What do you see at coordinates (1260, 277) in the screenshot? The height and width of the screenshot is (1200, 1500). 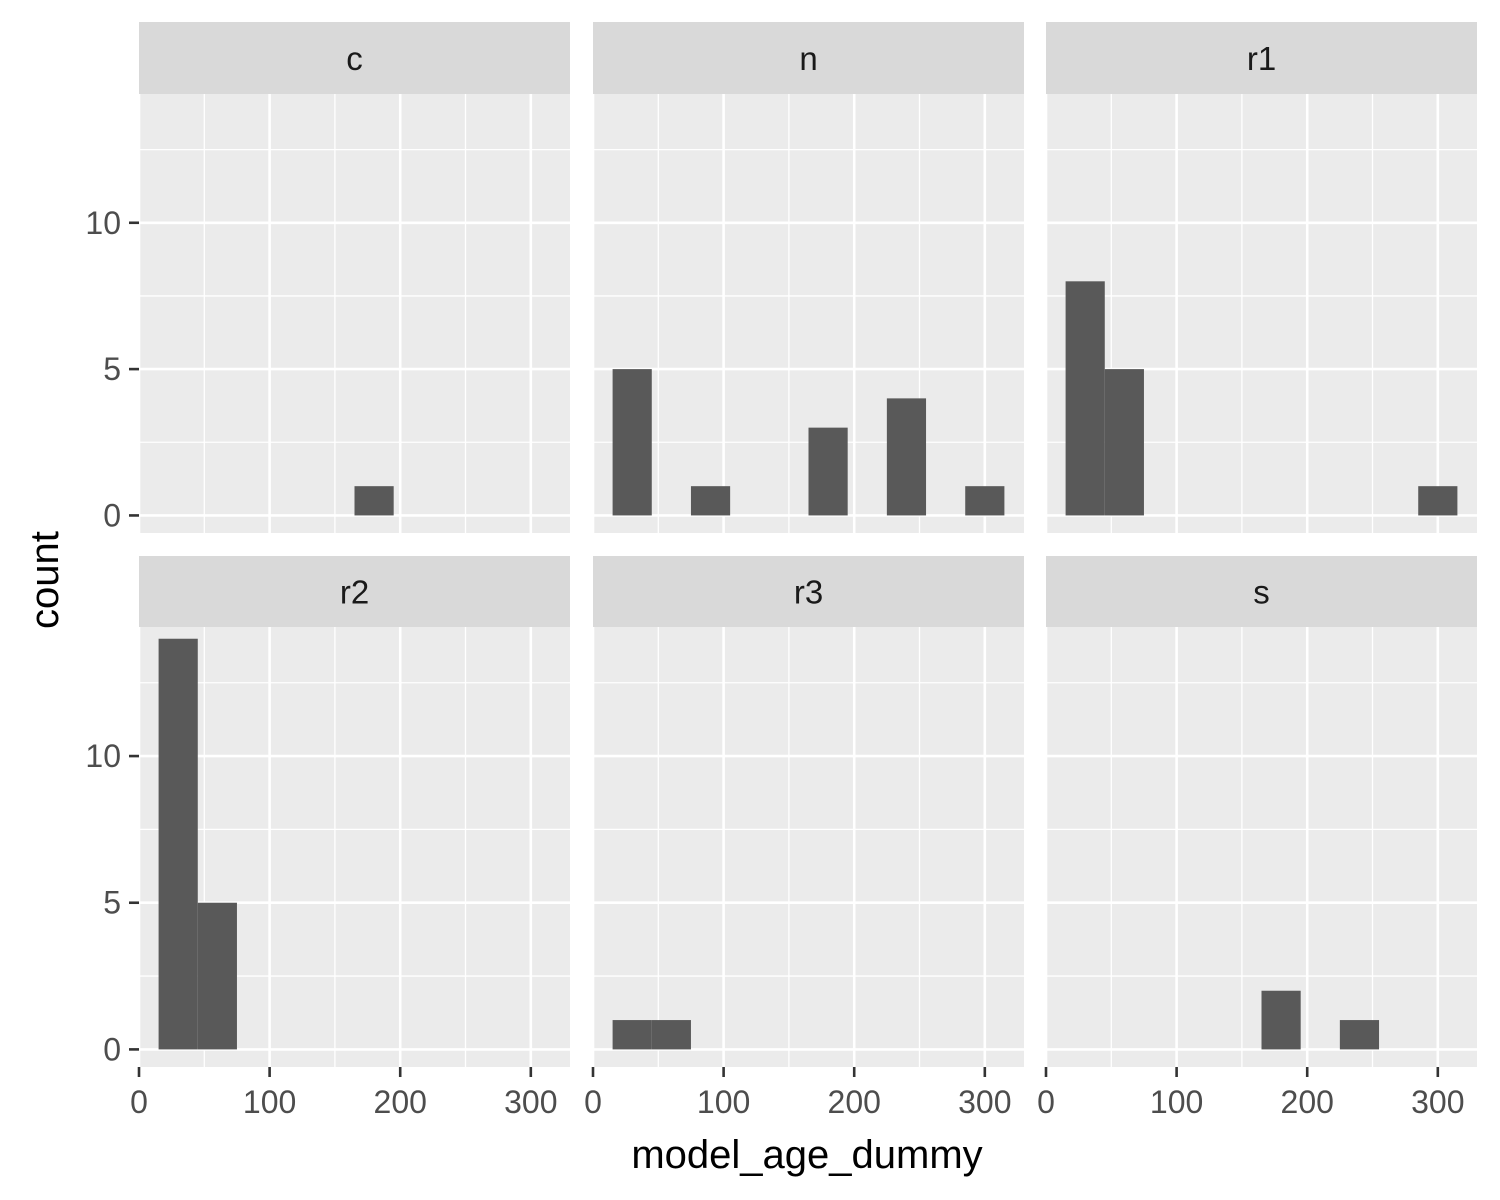 I see `facet-r1: r1` at bounding box center [1260, 277].